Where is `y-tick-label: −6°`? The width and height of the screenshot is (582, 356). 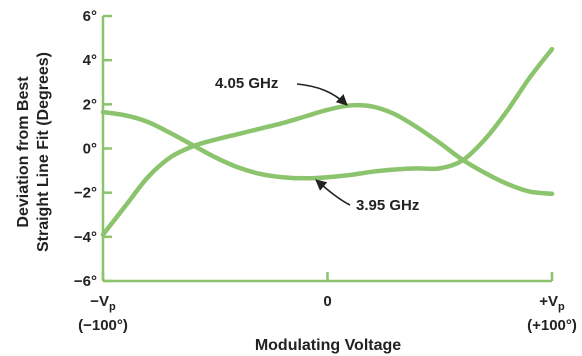
y-tick-label: −6° is located at coordinates (85, 281).